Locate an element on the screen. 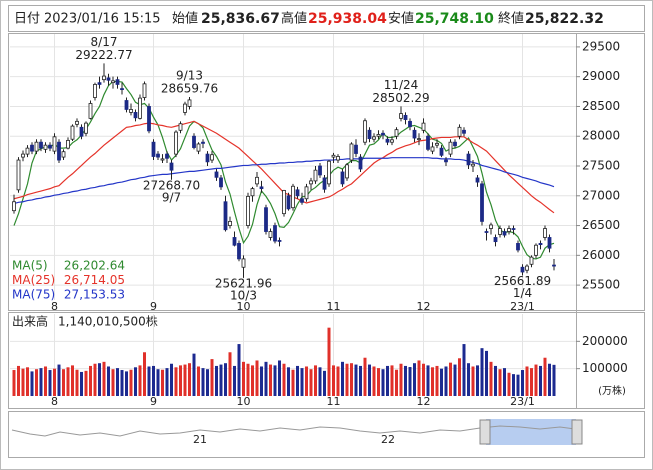 This screenshot has width=653, height=470. legend-value: 27,153.53 is located at coordinates (94, 295).